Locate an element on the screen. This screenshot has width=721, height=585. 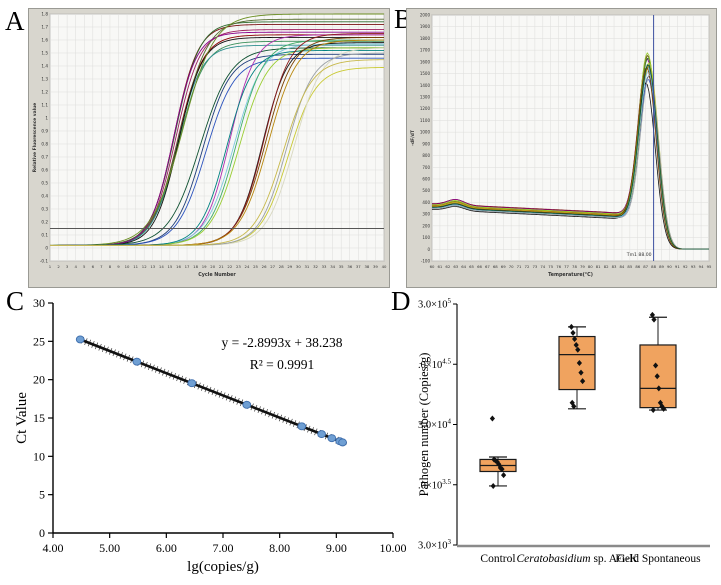
x-tick-label: 38 is located at coordinates (366, 266).